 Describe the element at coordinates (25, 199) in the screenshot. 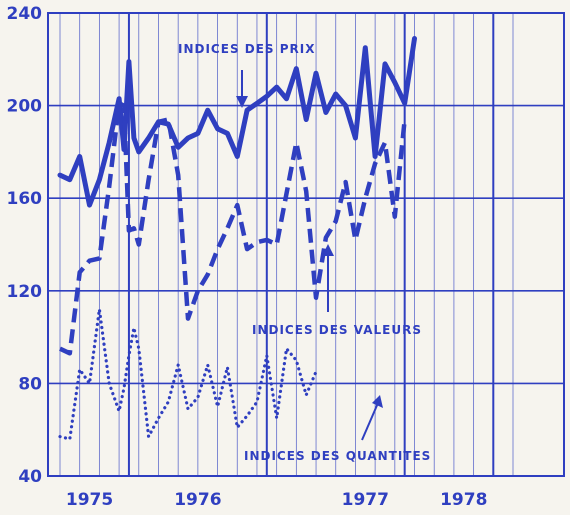

I see `y-tick-label: 160` at that location.